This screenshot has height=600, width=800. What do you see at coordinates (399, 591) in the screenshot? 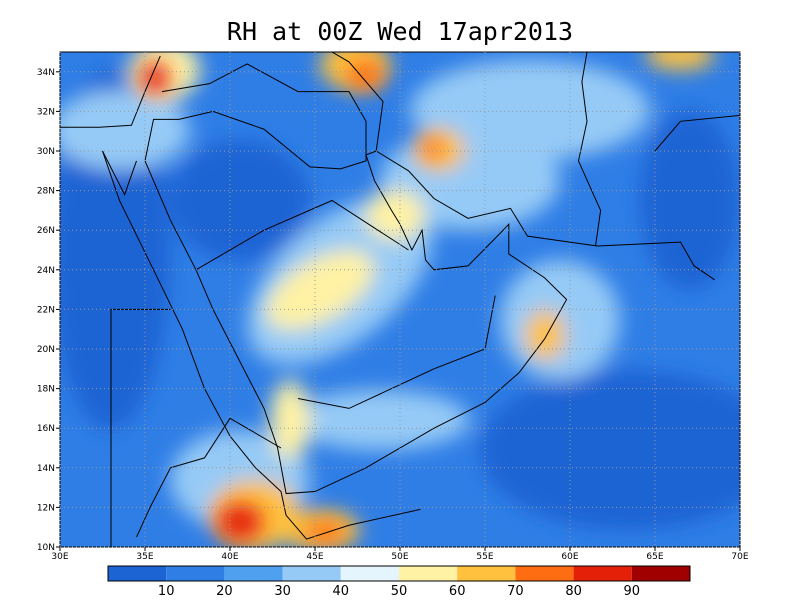
I see `colorbar-label: 50` at bounding box center [399, 591].